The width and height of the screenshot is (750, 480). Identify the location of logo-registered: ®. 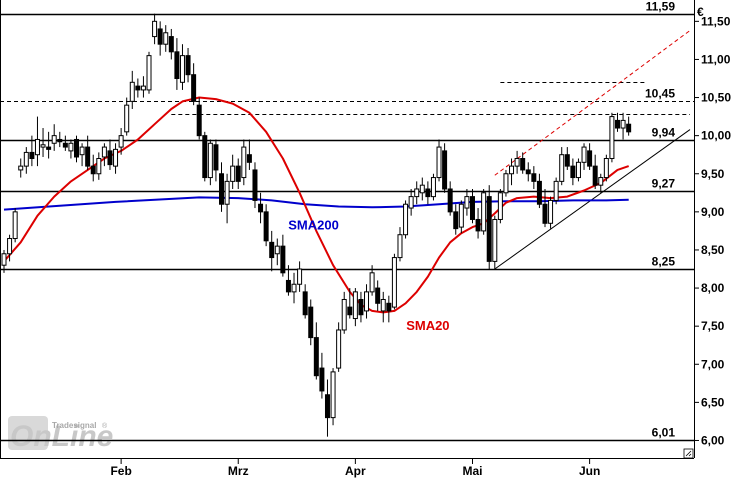
(105, 426).